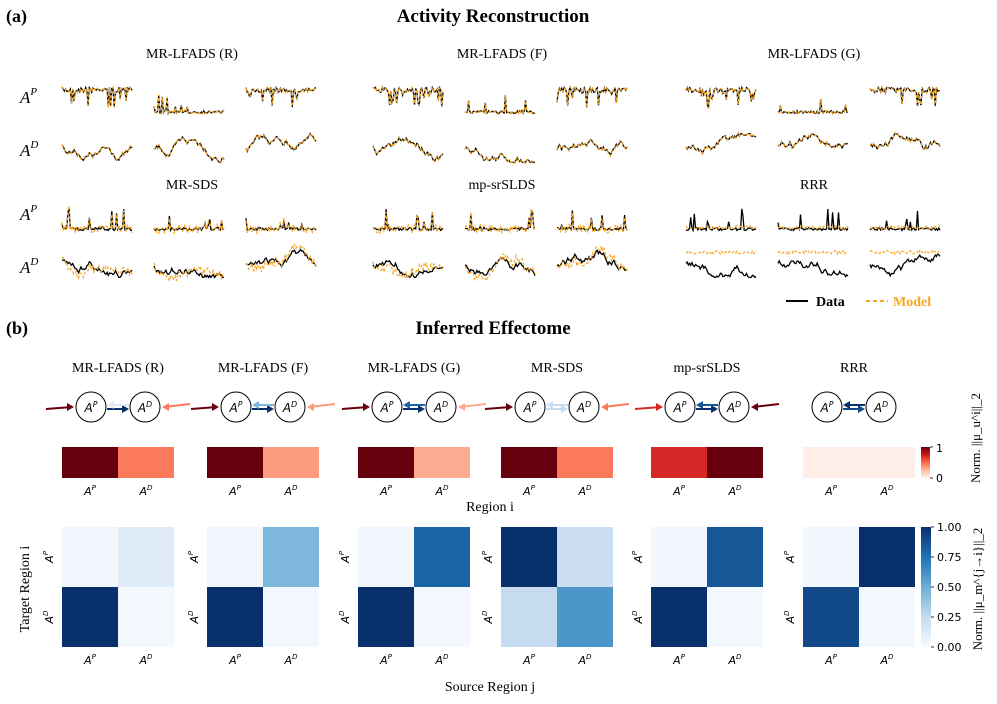  Describe the element at coordinates (854, 368) in the screenshot. I see `method-title-b-5: RRR` at that location.